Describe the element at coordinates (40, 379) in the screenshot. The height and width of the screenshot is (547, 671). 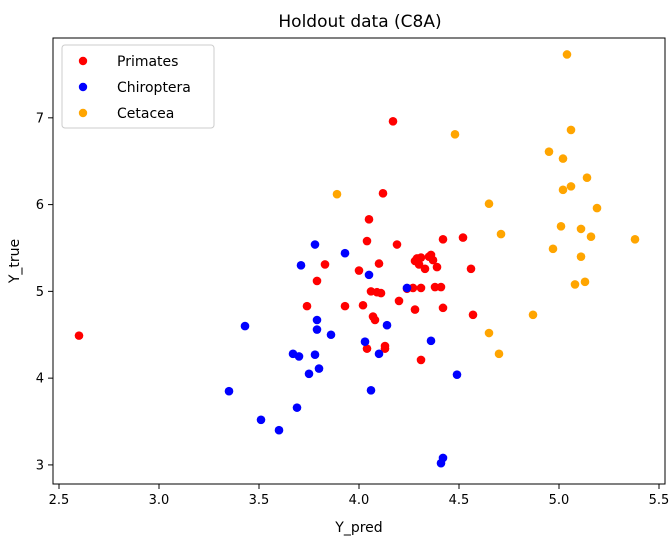
I see `y-tick-label: 4` at that location.